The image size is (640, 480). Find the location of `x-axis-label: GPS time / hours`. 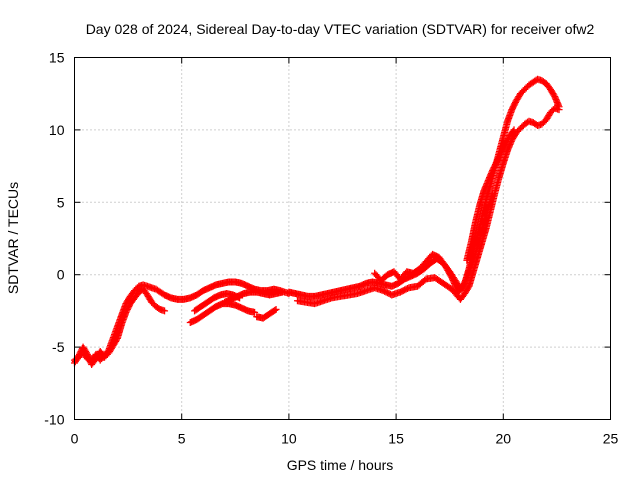

x-axis-label: GPS time / hours is located at coordinates (340, 465).